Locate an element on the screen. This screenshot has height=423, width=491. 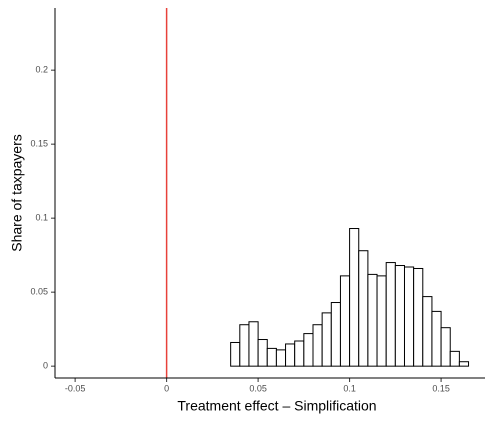
x-axis-label: Treatment effect – Simplification is located at coordinates (276, 406).